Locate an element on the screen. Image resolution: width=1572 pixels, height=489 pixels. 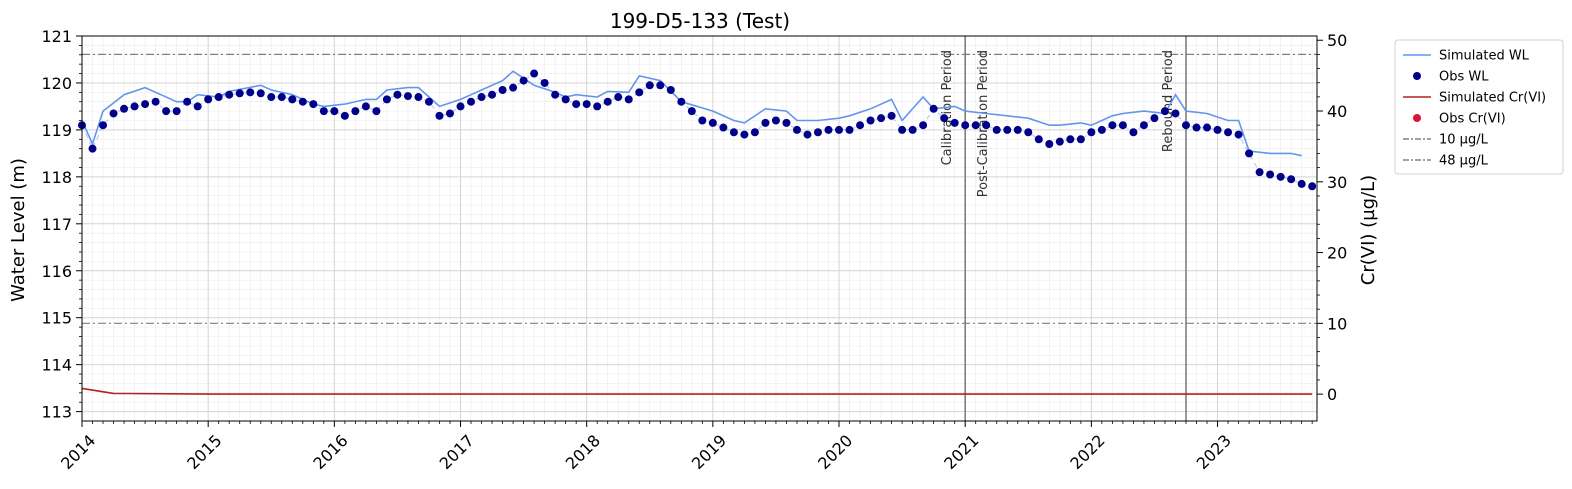
x-tick-label: 2018 is located at coordinates (583, 452).